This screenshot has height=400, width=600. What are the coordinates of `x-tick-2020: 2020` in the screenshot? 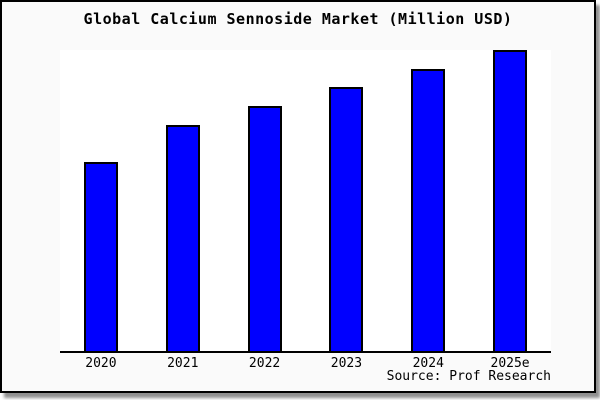 It's located at (101, 363).